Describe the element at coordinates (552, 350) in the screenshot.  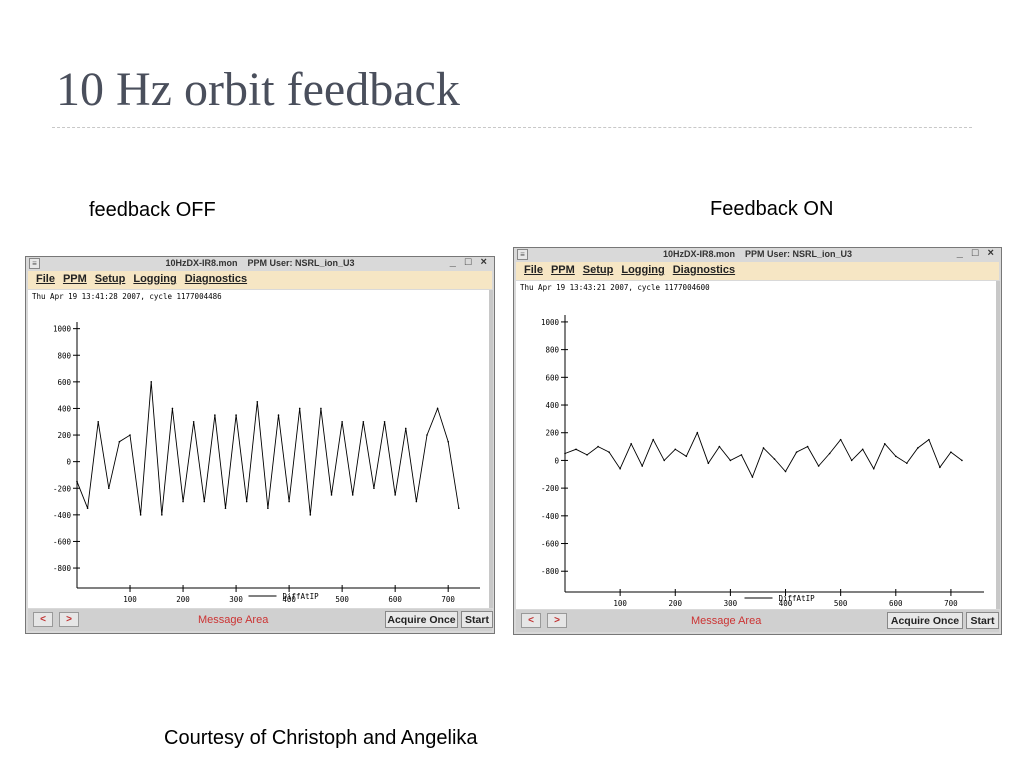
I see `y-tick-label: 800` at that location.